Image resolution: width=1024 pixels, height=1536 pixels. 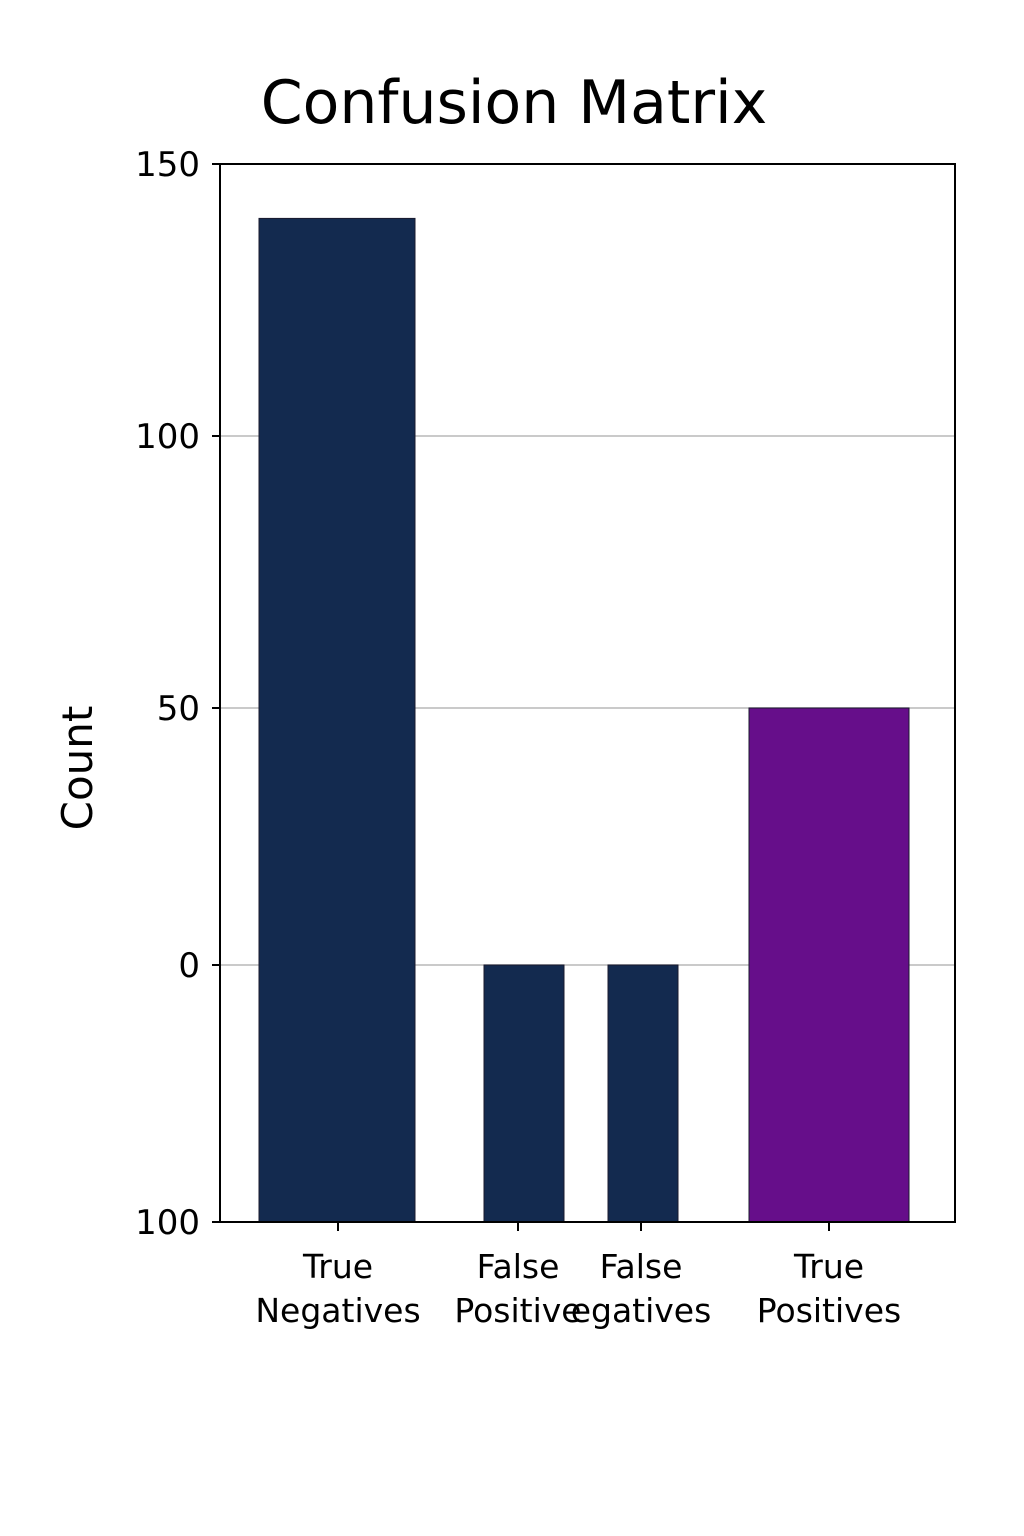 I want to click on y-axis-title: Count, so click(x=77, y=768).